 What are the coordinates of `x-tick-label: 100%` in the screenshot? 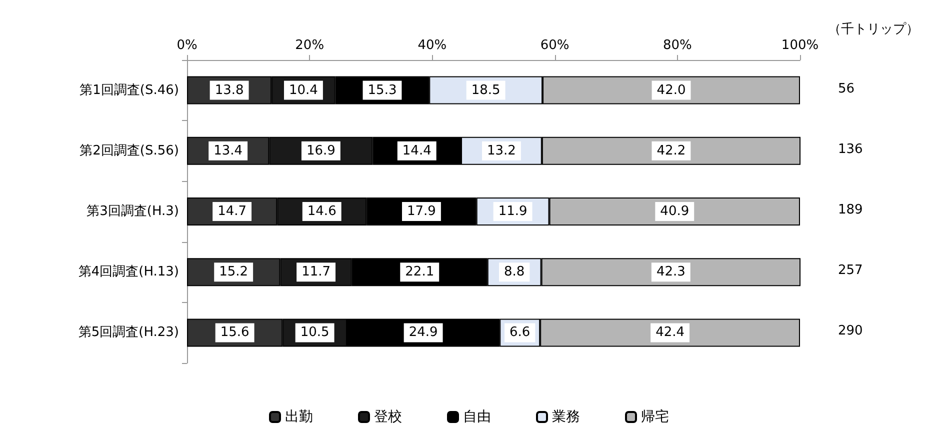 It's located at (800, 45).